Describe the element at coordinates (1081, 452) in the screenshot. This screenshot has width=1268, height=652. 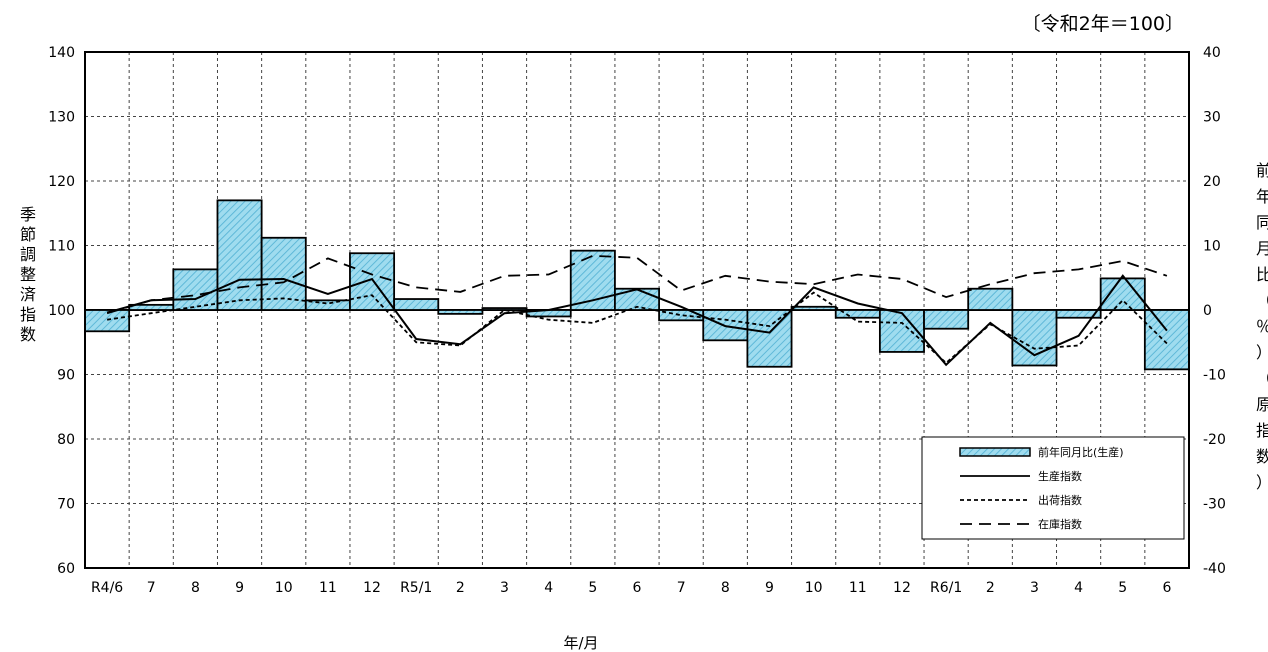
I see `legend-label: 前年同月比(生産)` at that location.